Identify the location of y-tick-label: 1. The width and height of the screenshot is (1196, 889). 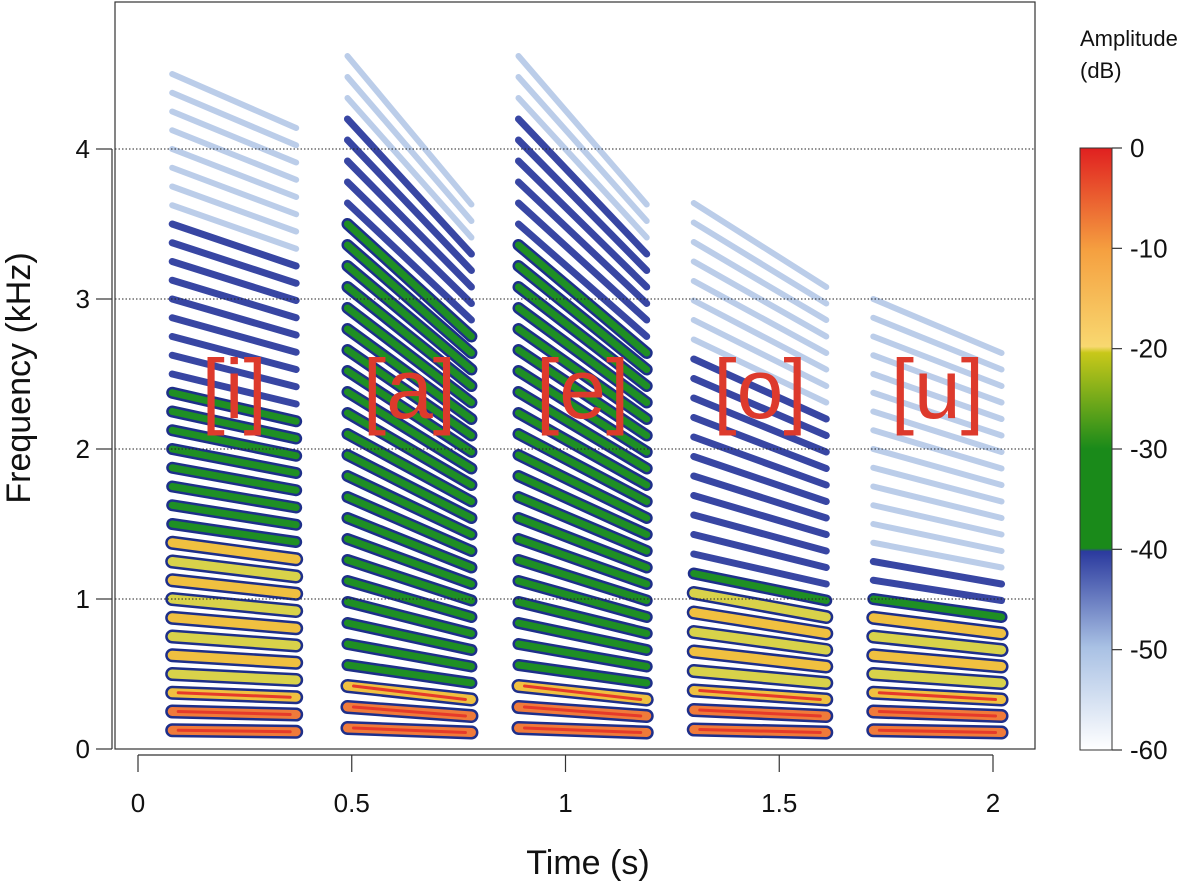
(83, 599).